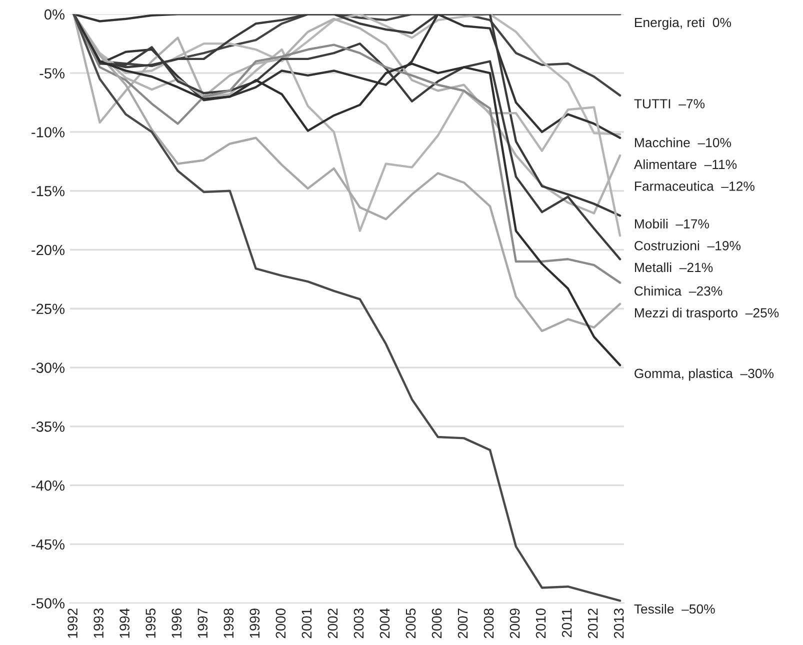 This screenshot has height=645, width=803. What do you see at coordinates (687, 245) in the screenshot?
I see `series-label: Costruzioni –19%` at bounding box center [687, 245].